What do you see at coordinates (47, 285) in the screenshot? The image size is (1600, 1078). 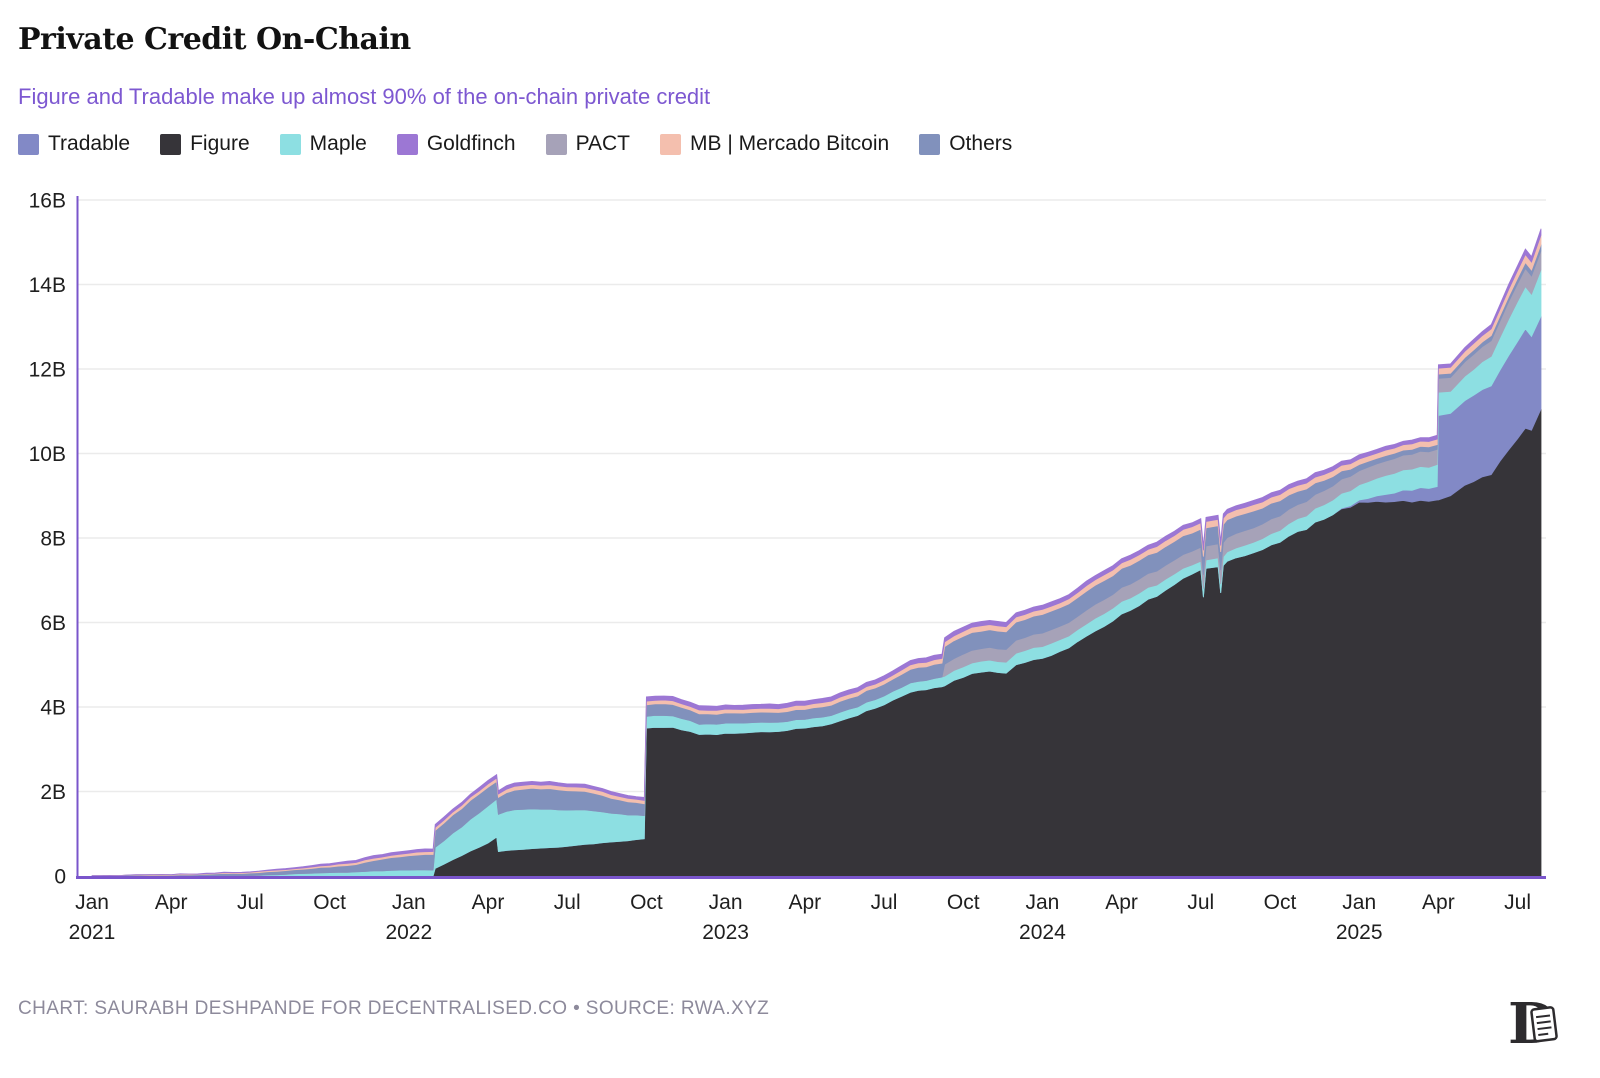 I see `y-tick-label-14B: 14B` at bounding box center [47, 285].